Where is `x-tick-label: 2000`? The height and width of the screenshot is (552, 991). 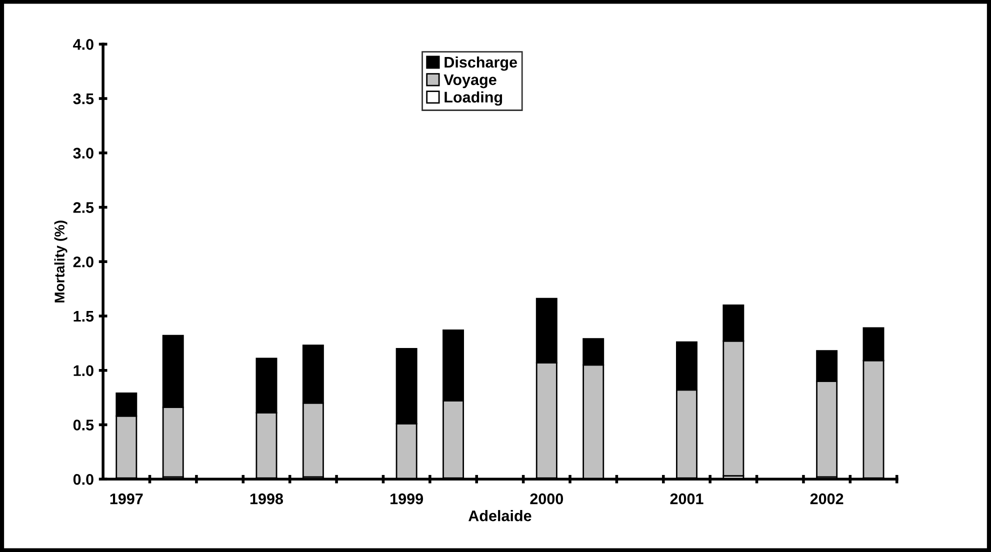
x-tick-label: 2000 is located at coordinates (547, 498).